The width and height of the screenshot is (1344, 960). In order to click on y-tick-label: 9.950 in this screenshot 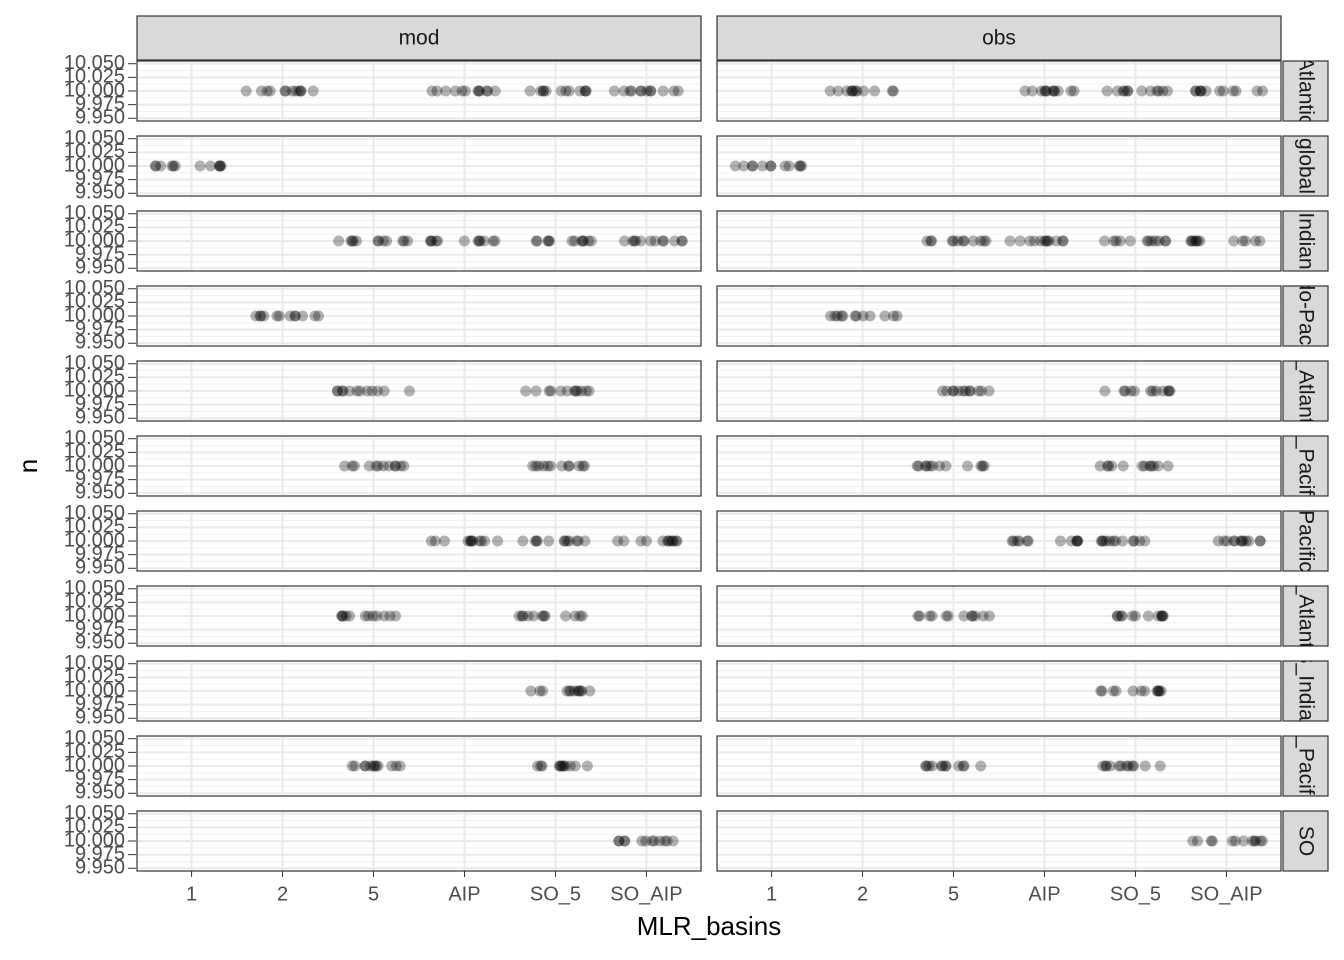, I will do `click(100, 793)`.